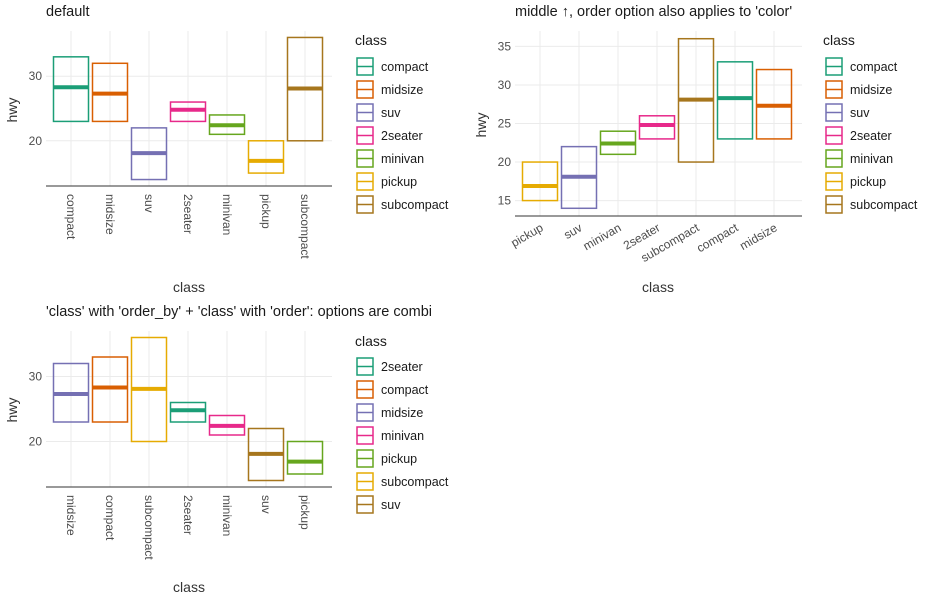  I want to click on y-tick-label: 35, so click(505, 46).